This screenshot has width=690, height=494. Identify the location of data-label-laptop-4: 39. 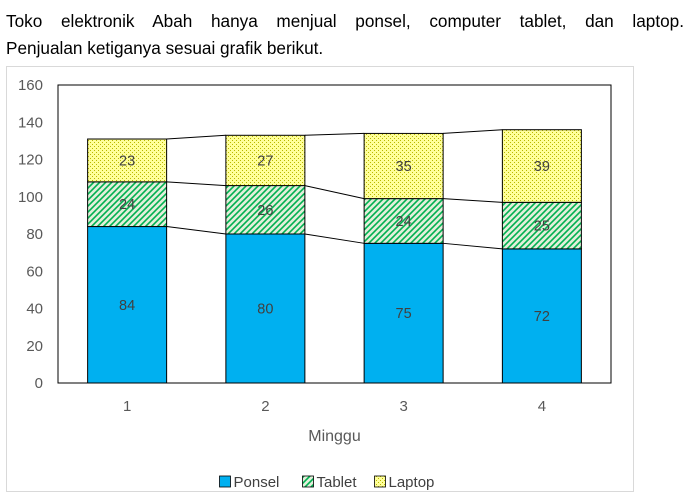
(542, 167).